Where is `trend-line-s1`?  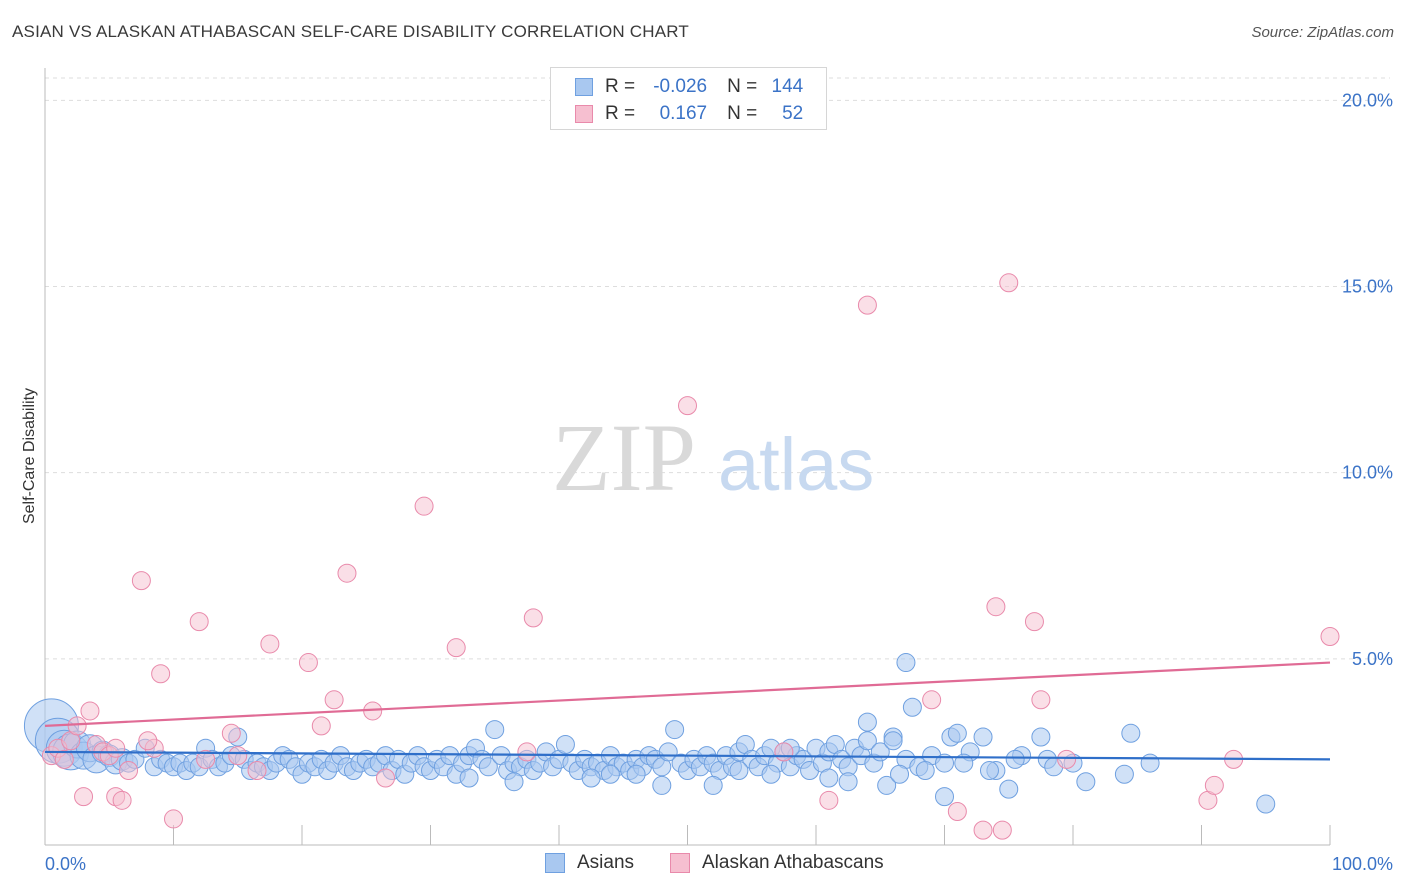 trend-line-s1 is located at coordinates (687, 694).